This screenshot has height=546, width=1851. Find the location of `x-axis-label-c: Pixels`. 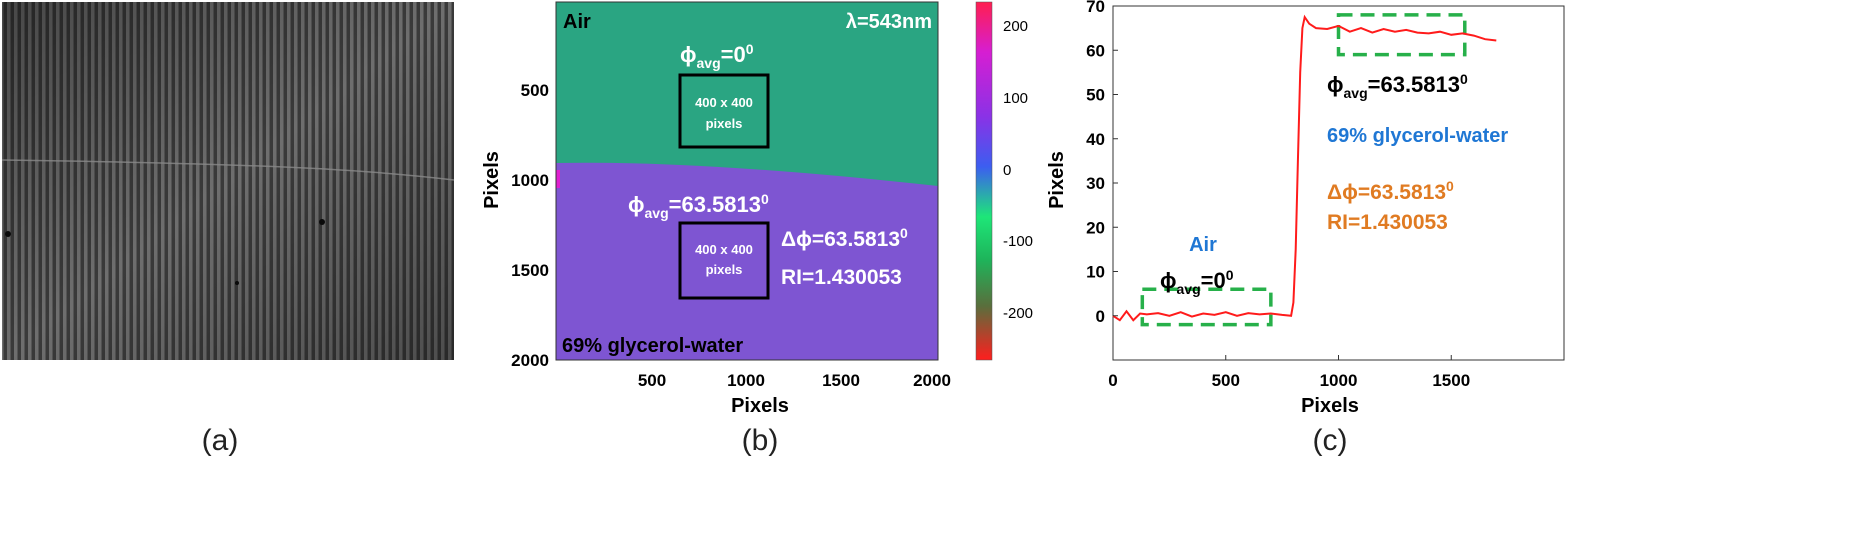

x-axis-label-c: Pixels is located at coordinates (1330, 406).